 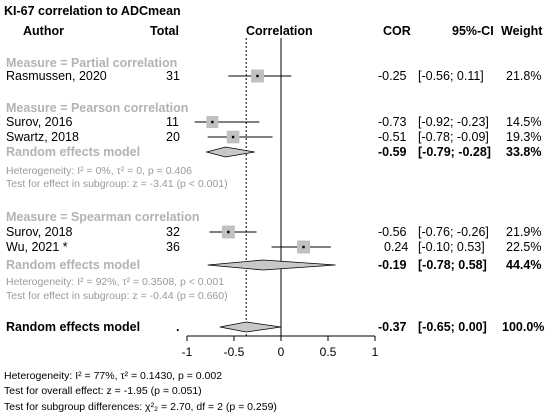 I want to click on overall-re-label: Random effects model, so click(x=73, y=327).